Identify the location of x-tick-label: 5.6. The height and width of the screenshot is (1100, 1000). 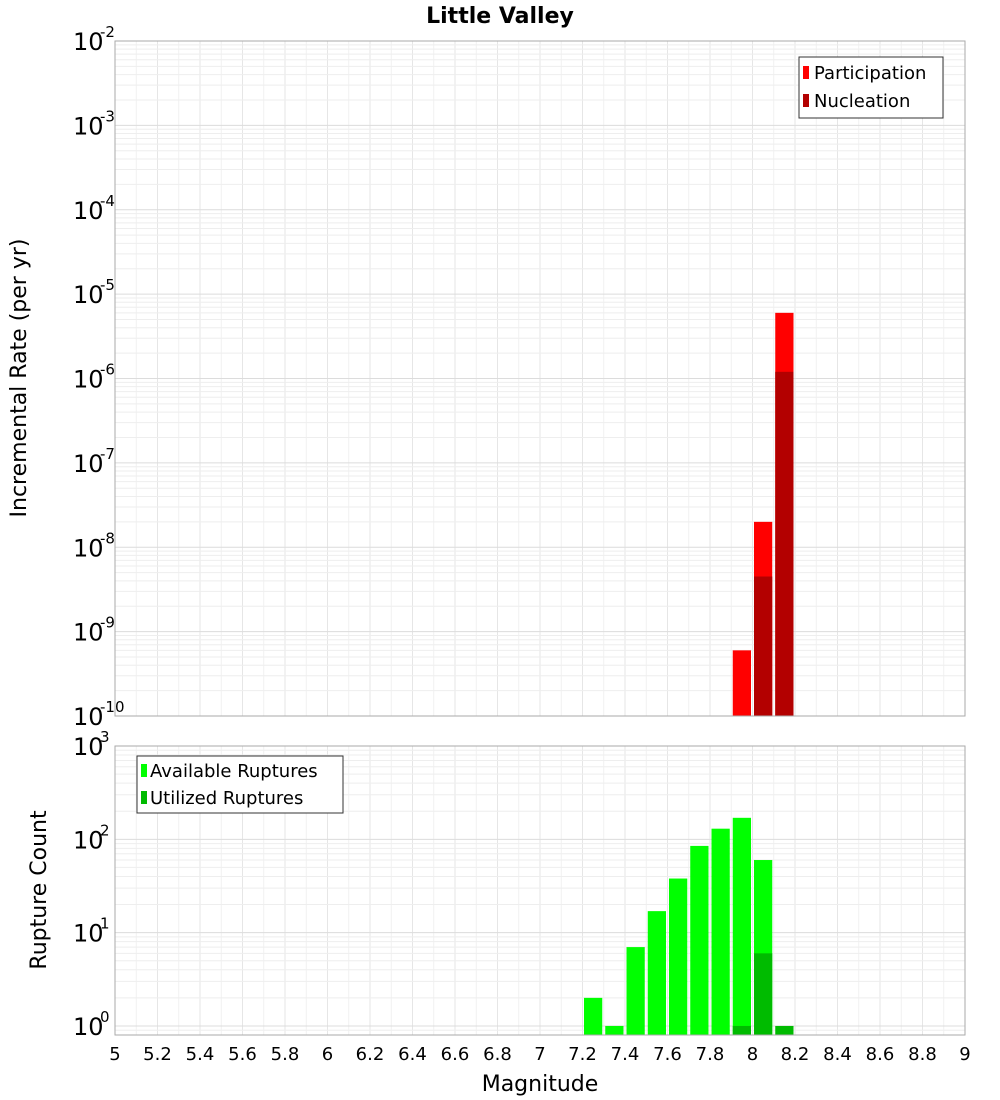
(242, 1054).